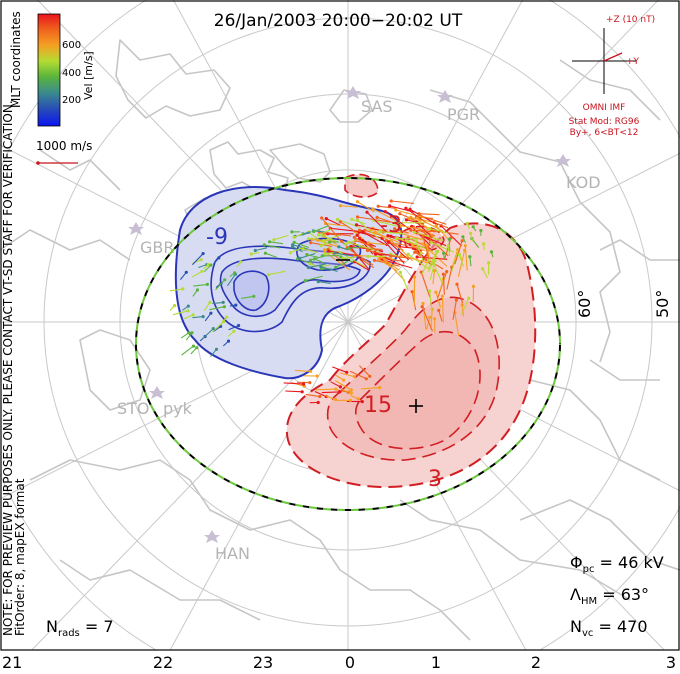 This screenshot has width=680, height=674. What do you see at coordinates (49, 70) in the screenshot?
I see `colorbar-swatch` at bounding box center [49, 70].